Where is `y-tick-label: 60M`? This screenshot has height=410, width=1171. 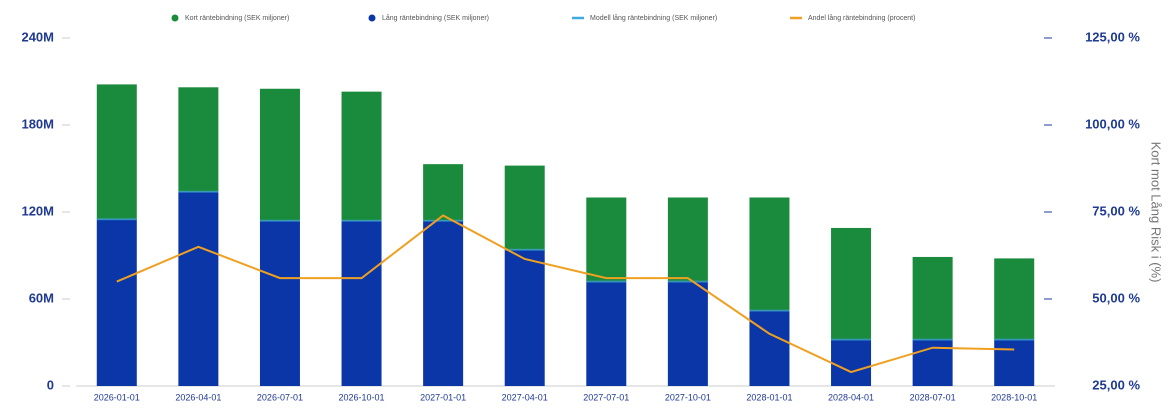 y-tick-label: 60M is located at coordinates (41, 297).